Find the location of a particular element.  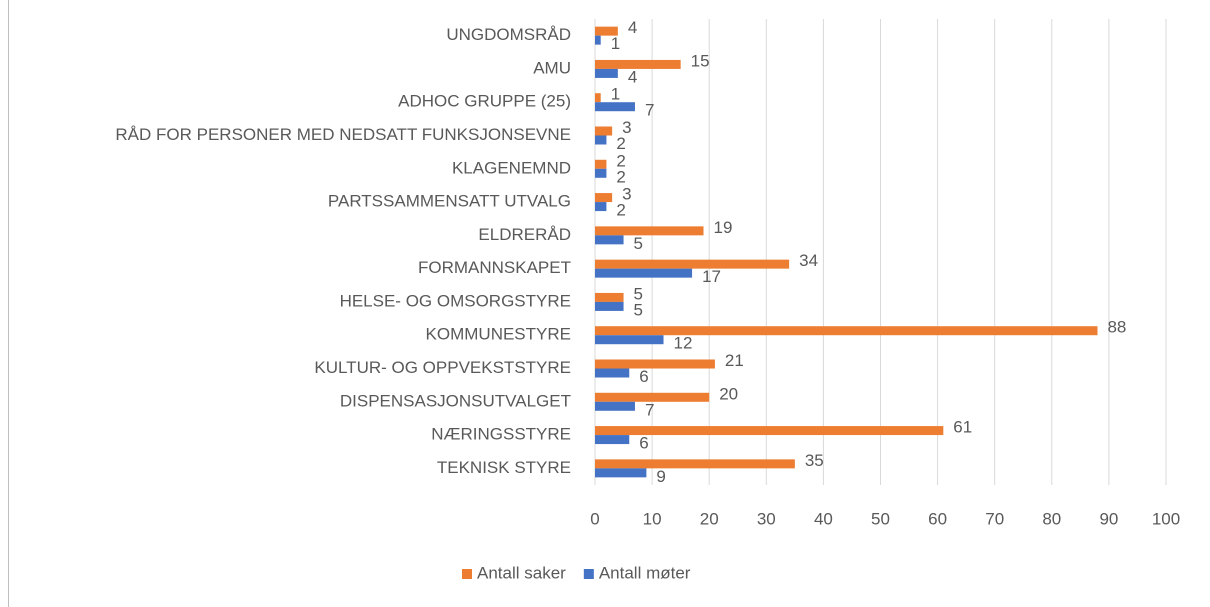

y-tick-label: FORMANNSKAPET is located at coordinates (494, 267).